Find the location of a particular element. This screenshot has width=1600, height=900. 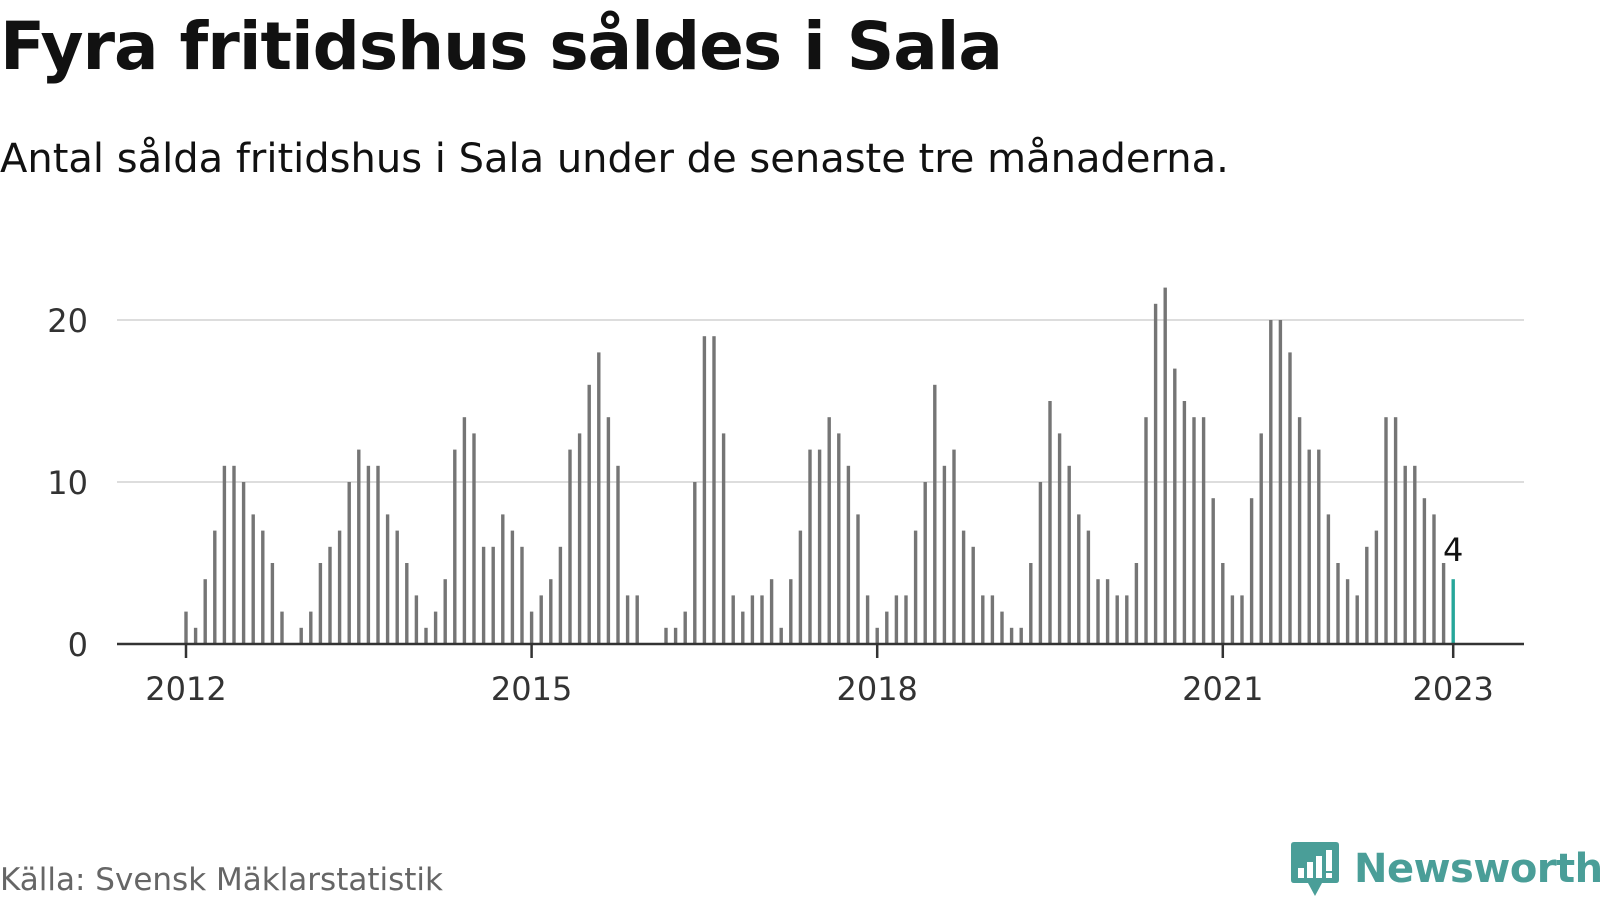

brand-name: Newsworthy is located at coordinates (1477, 869).